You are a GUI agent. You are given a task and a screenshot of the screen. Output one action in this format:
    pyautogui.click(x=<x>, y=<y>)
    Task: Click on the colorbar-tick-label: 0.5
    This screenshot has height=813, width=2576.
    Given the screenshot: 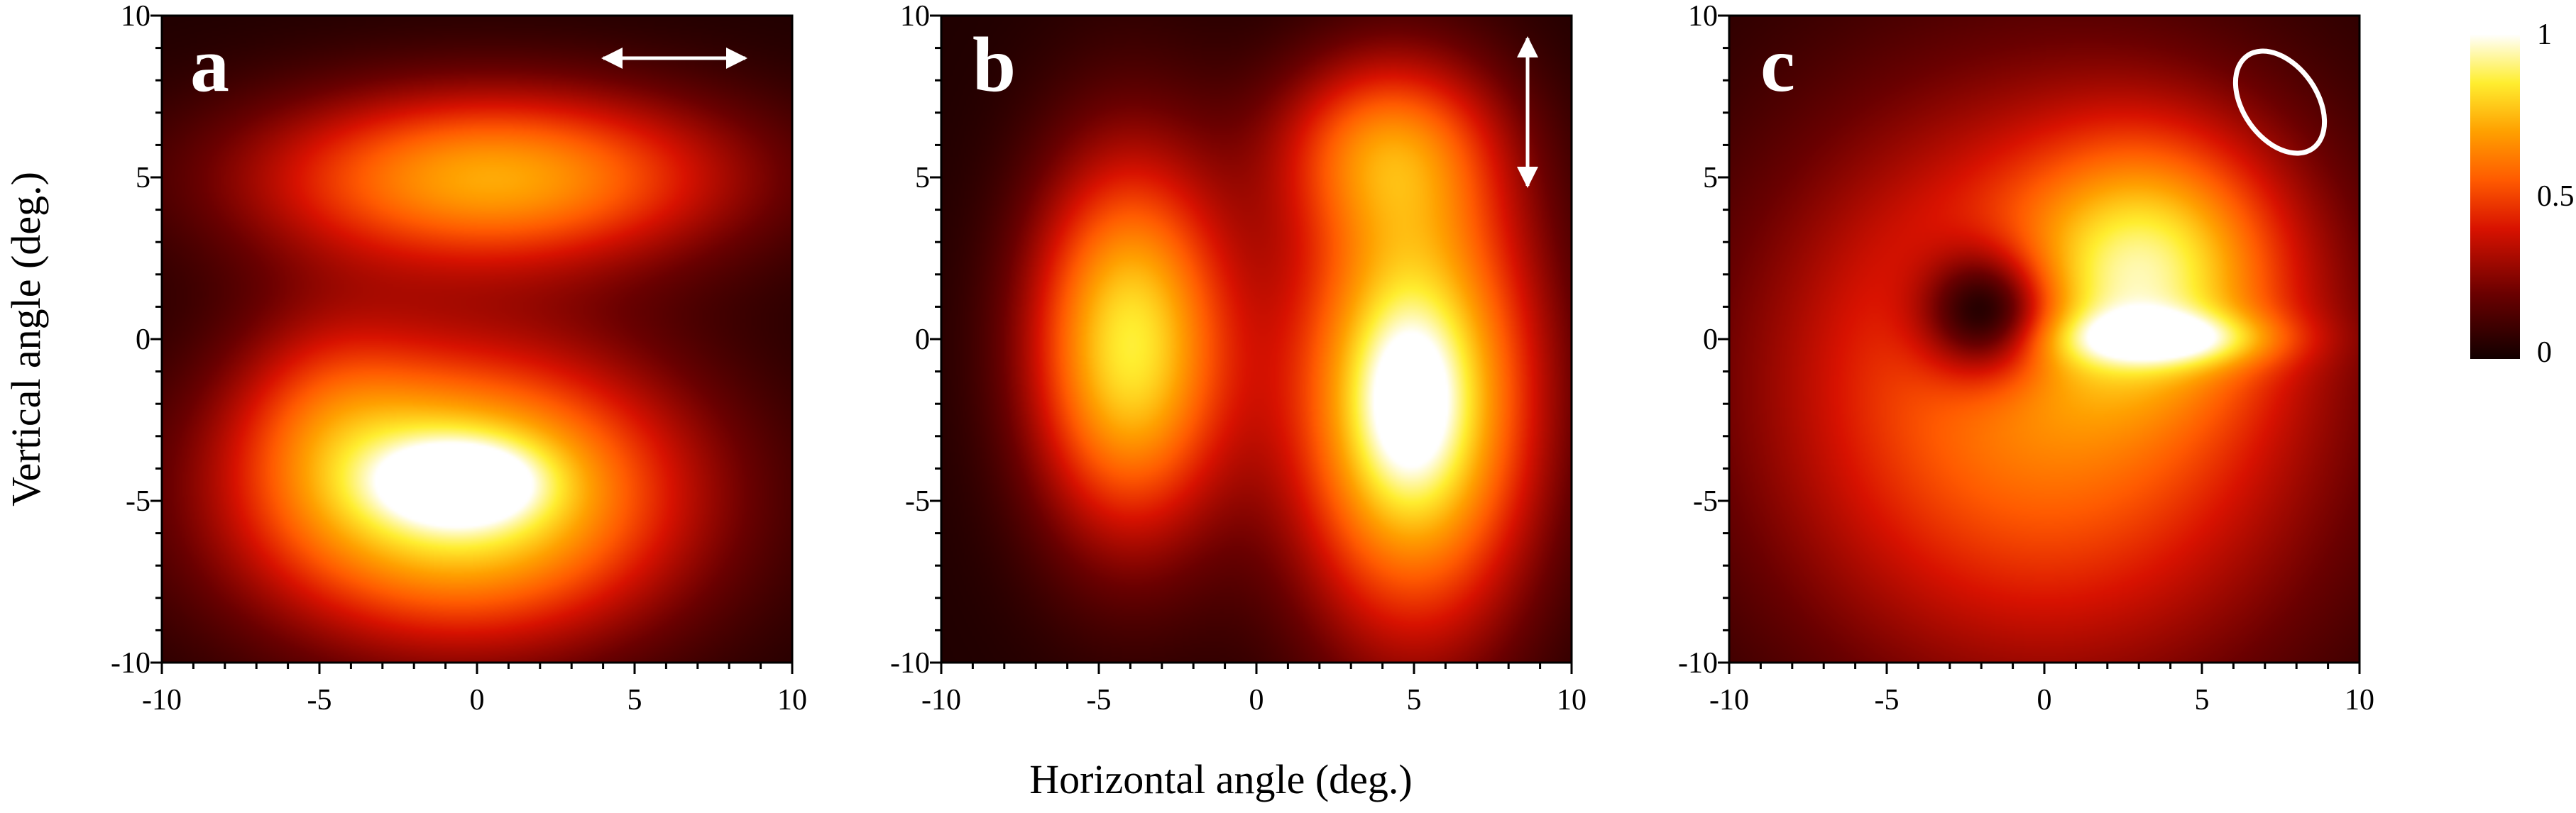 What is the action you would take?
    pyautogui.click(x=2556, y=196)
    